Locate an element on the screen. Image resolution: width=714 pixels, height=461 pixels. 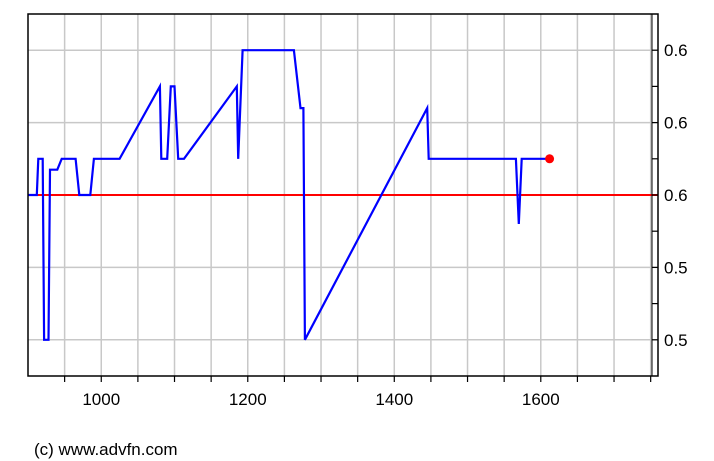
y-axis: 0.5 0.5 0.6 0.6 0.6 is located at coordinates (670, 195).